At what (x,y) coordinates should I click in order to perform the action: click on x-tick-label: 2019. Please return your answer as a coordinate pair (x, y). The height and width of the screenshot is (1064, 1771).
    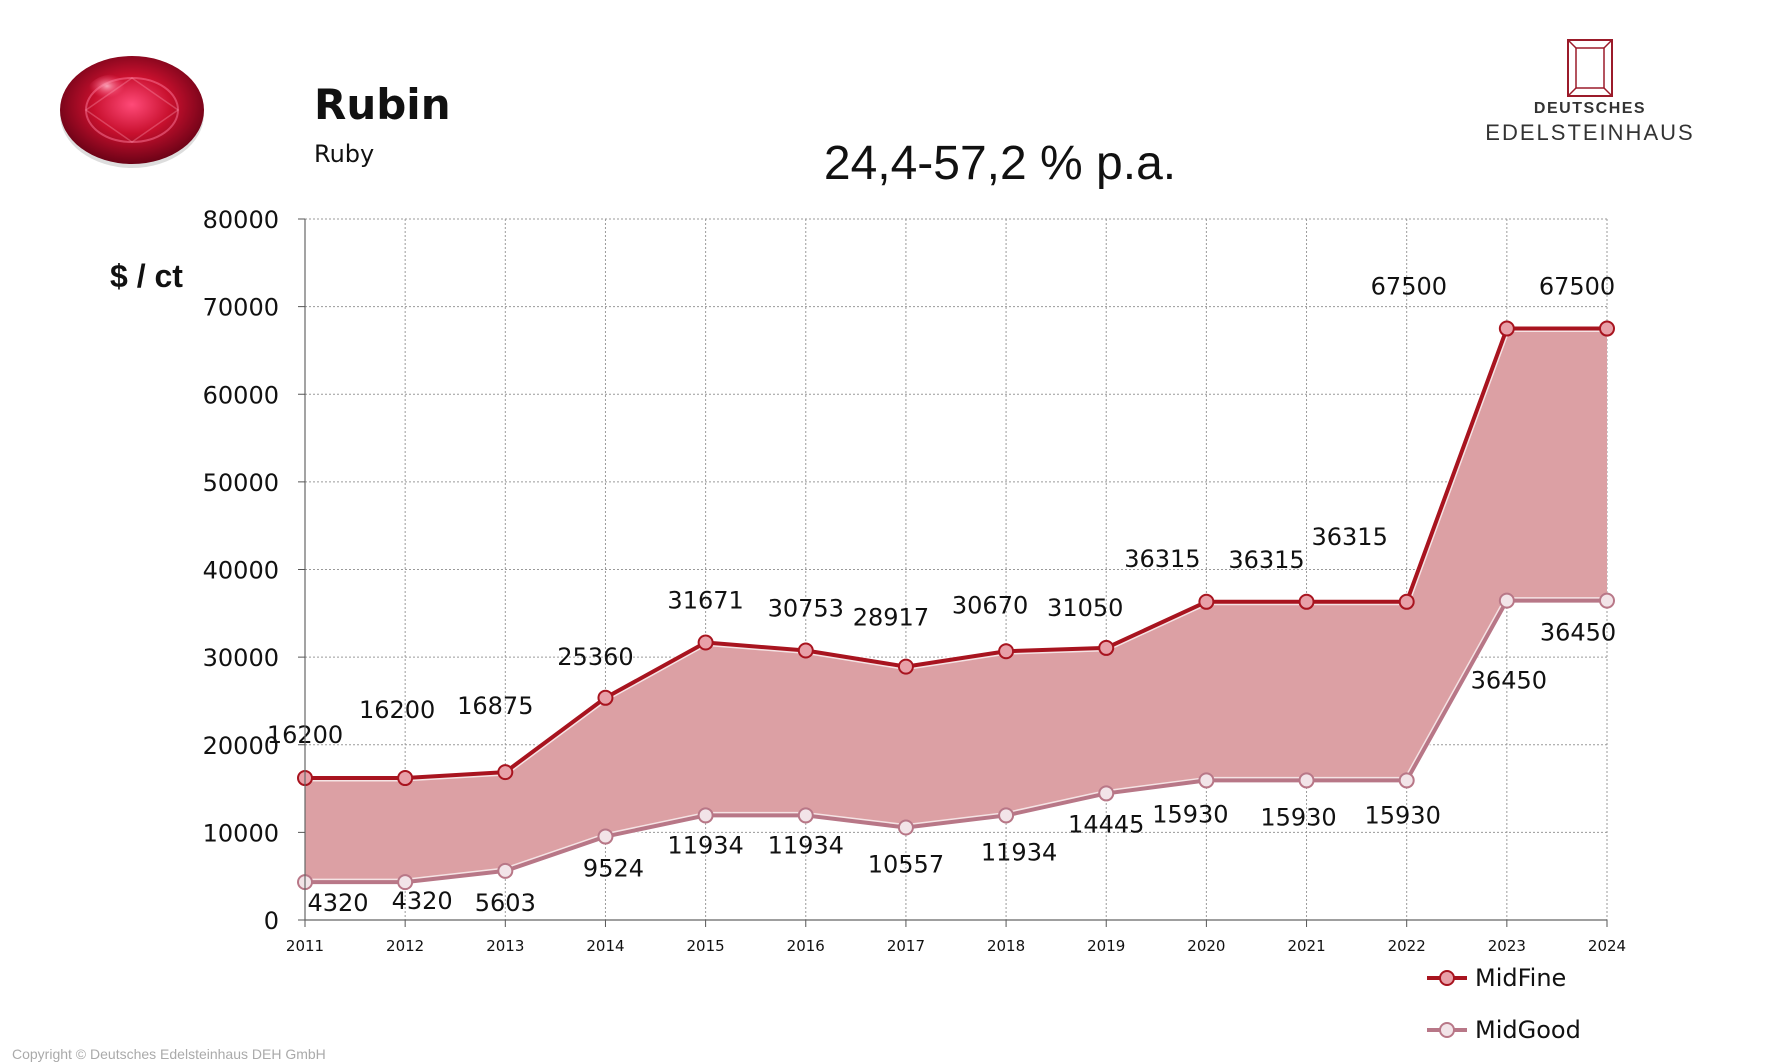
    Looking at the image, I should click on (1106, 946).